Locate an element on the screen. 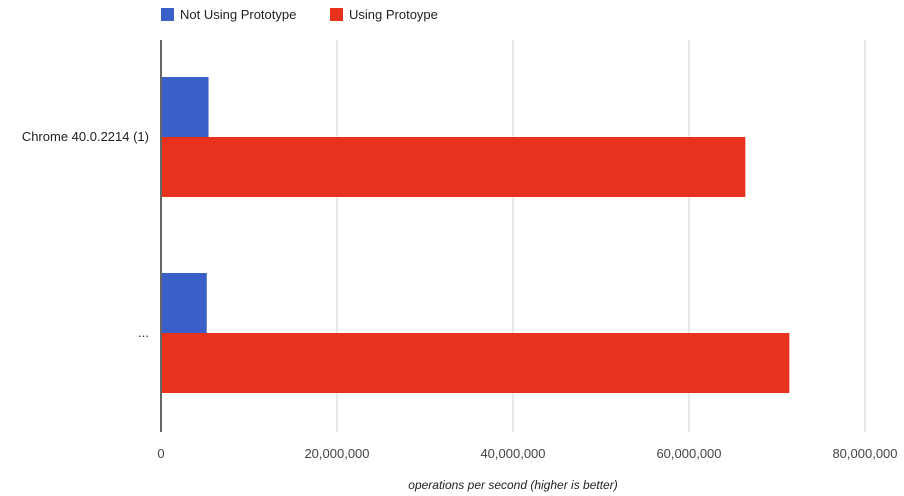 This screenshot has width=904, height=496. x-axis-title: operations per second (higher is better) is located at coordinates (512, 485).